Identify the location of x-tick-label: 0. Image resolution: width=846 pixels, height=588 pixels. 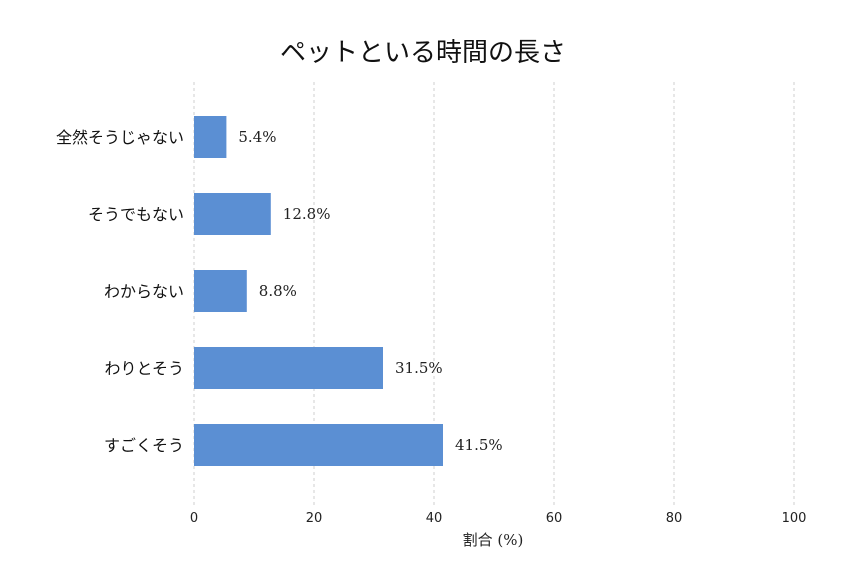
(194, 518).